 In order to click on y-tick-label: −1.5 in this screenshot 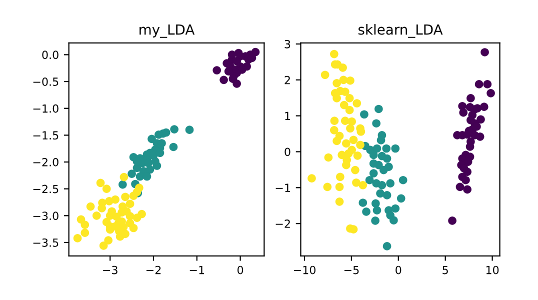, I will do `click(45, 135)`.